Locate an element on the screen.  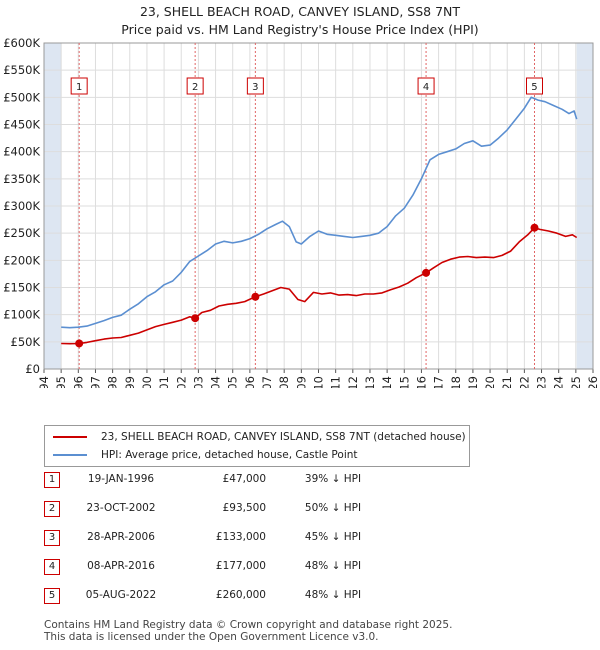
sale-row: 1 19-JAN-1996 £47,000 39% ↓ HPI is located at coordinates (244, 480).